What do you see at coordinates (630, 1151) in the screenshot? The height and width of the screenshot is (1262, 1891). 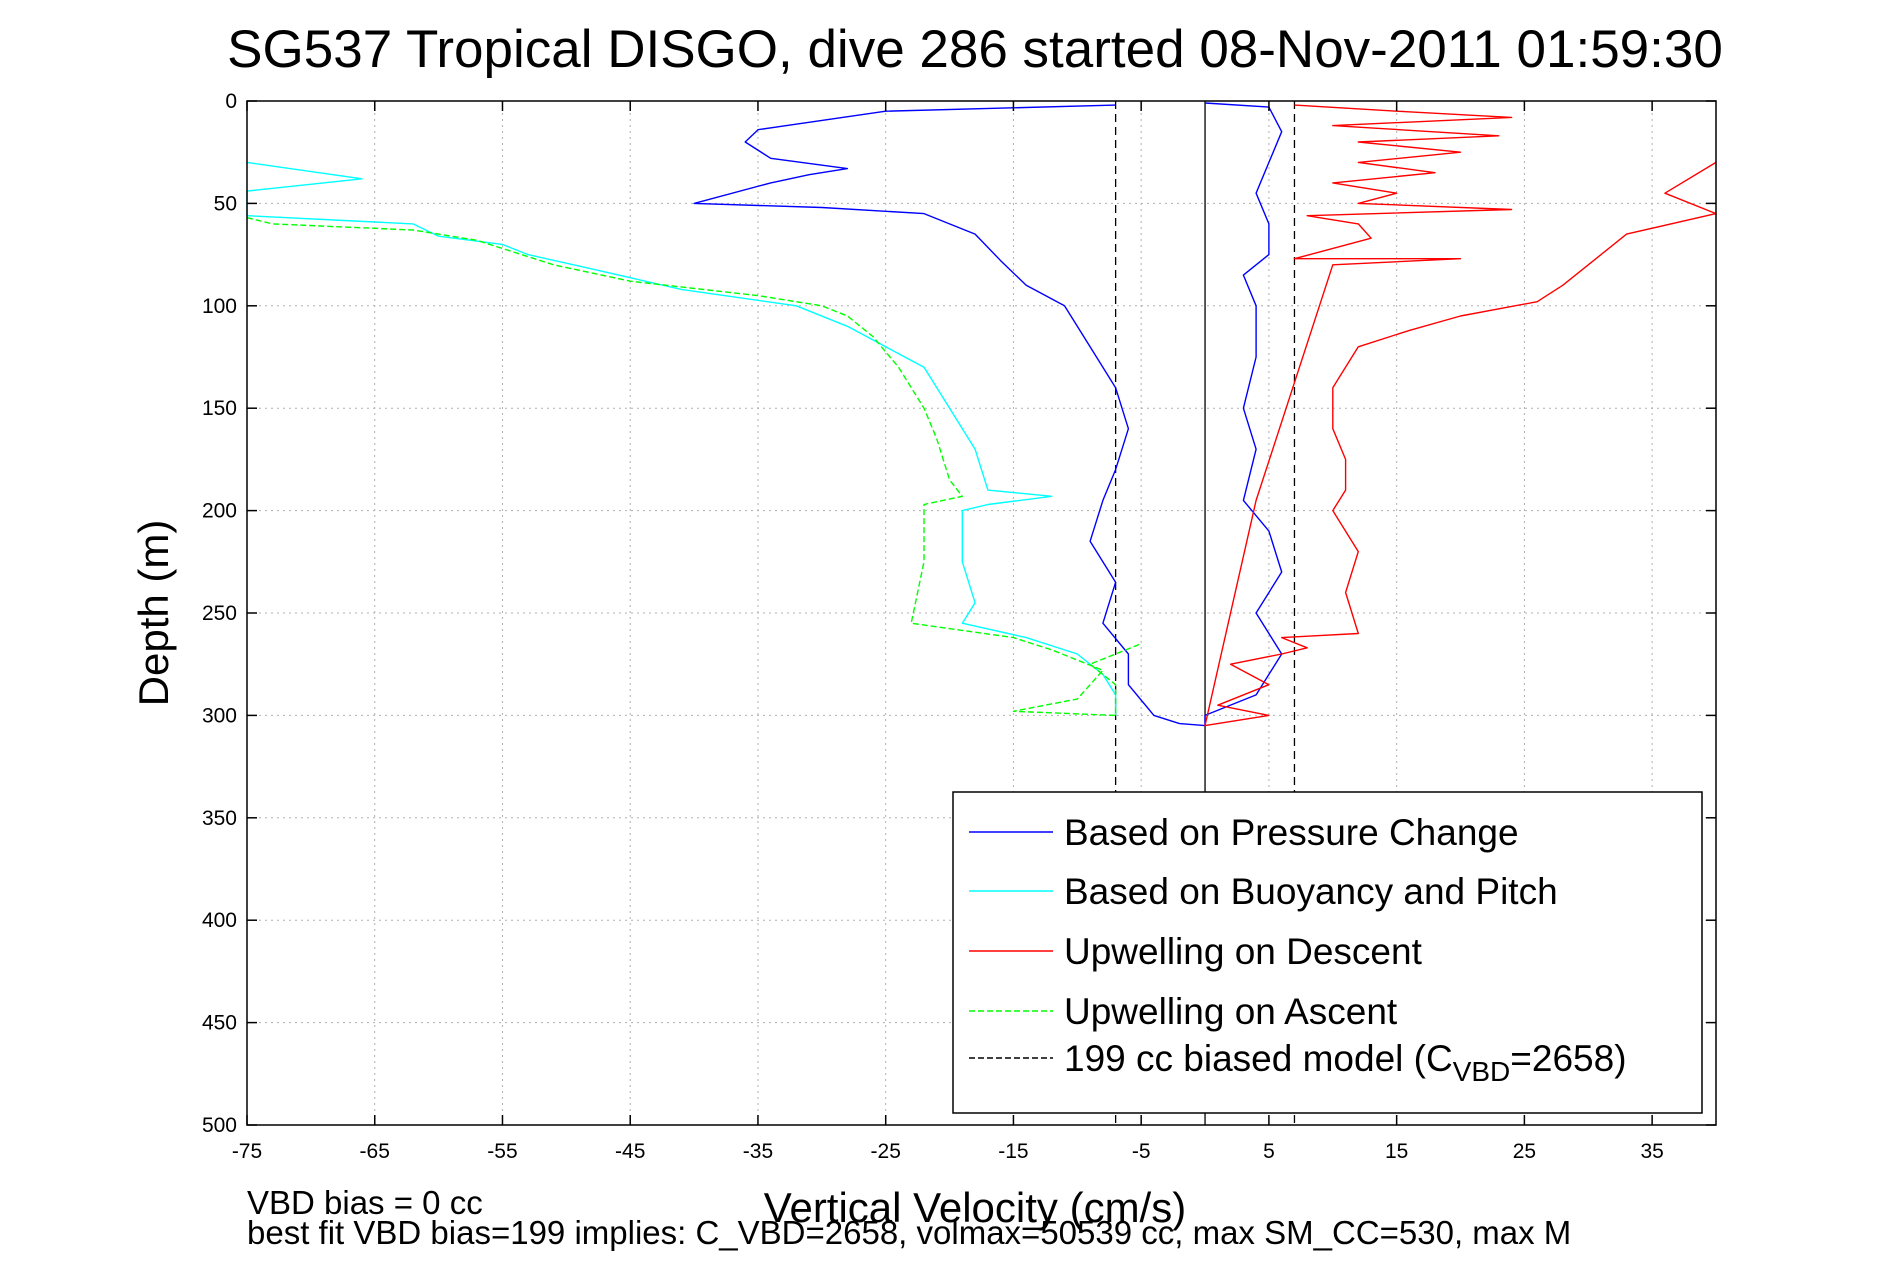 I see `x-tick-label: -45` at bounding box center [630, 1151].